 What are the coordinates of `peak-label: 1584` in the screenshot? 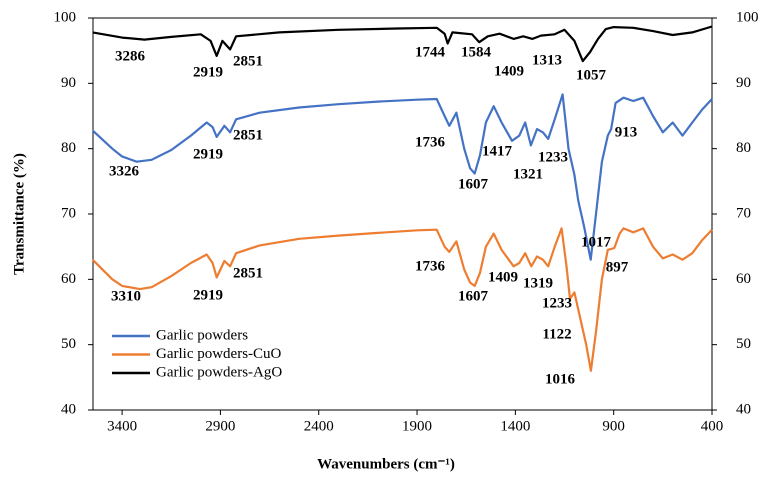 It's located at (476, 52).